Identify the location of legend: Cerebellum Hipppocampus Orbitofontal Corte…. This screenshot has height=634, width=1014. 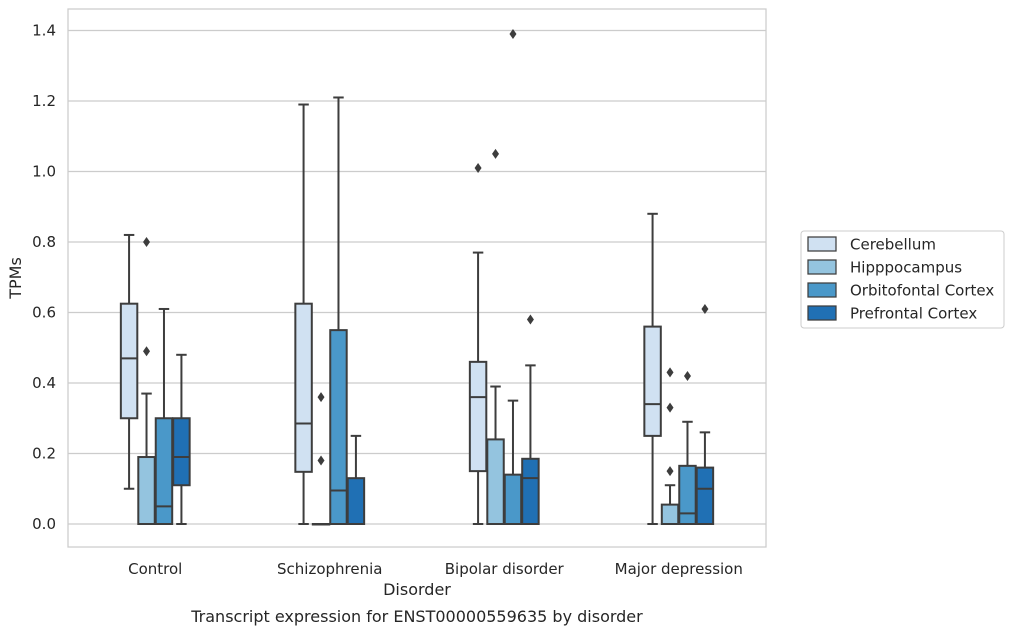
(902, 279).